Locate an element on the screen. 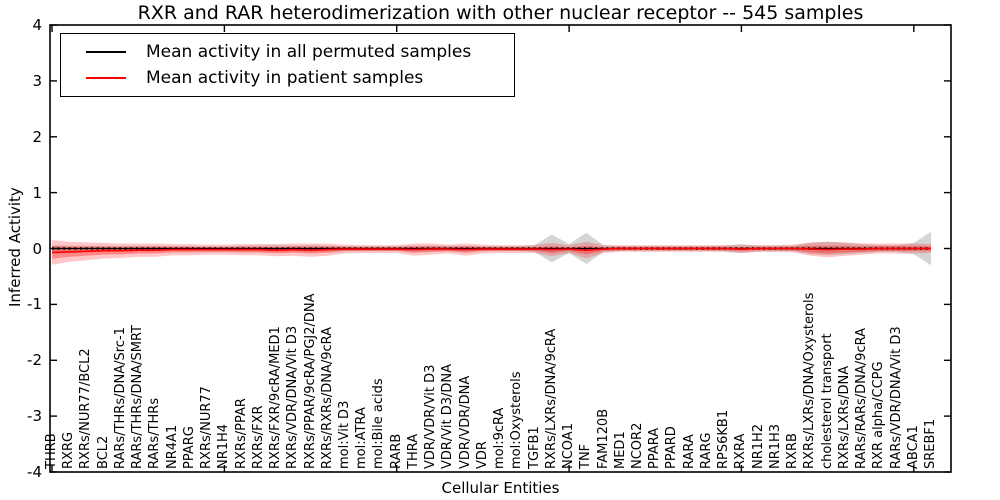 This screenshot has height=500, width=1000. x-category-label: RXR alpha/CCPG is located at coordinates (879, 415).